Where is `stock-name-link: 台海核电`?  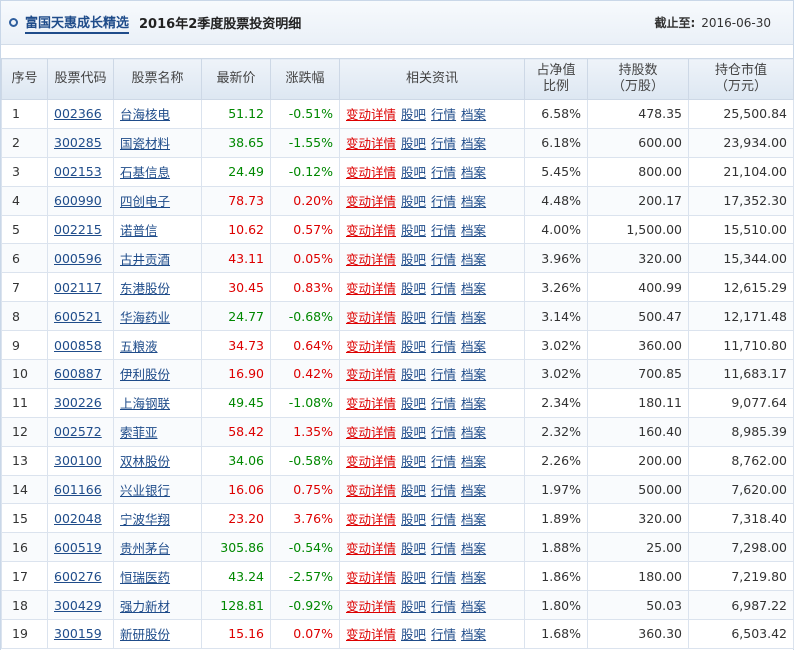 stock-name-link: 台海核电 is located at coordinates (145, 115).